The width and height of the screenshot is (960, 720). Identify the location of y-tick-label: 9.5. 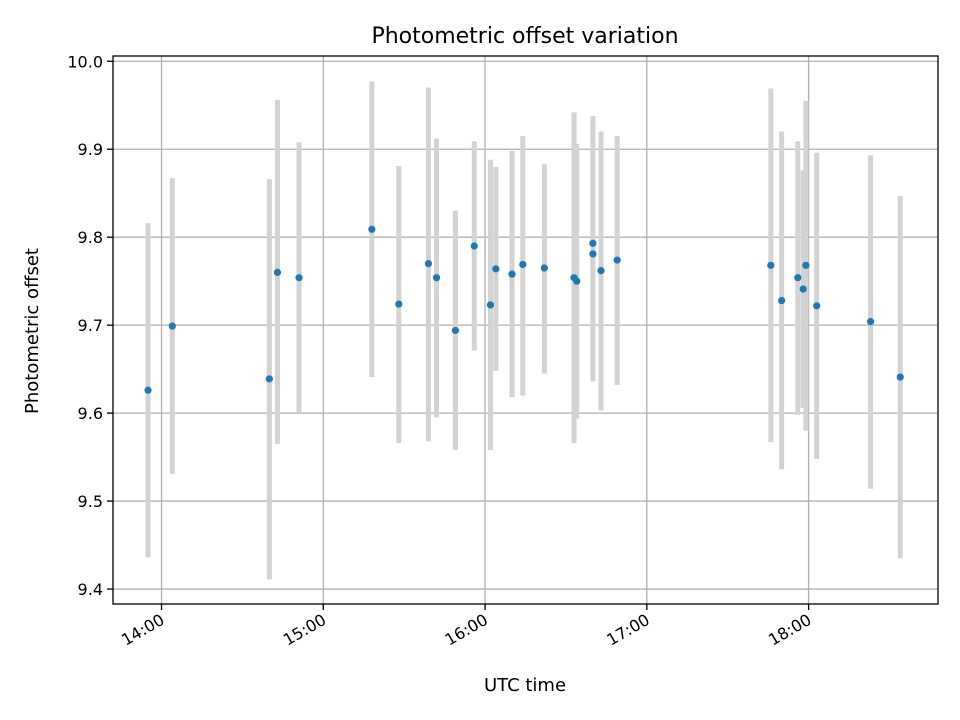
(90, 501).